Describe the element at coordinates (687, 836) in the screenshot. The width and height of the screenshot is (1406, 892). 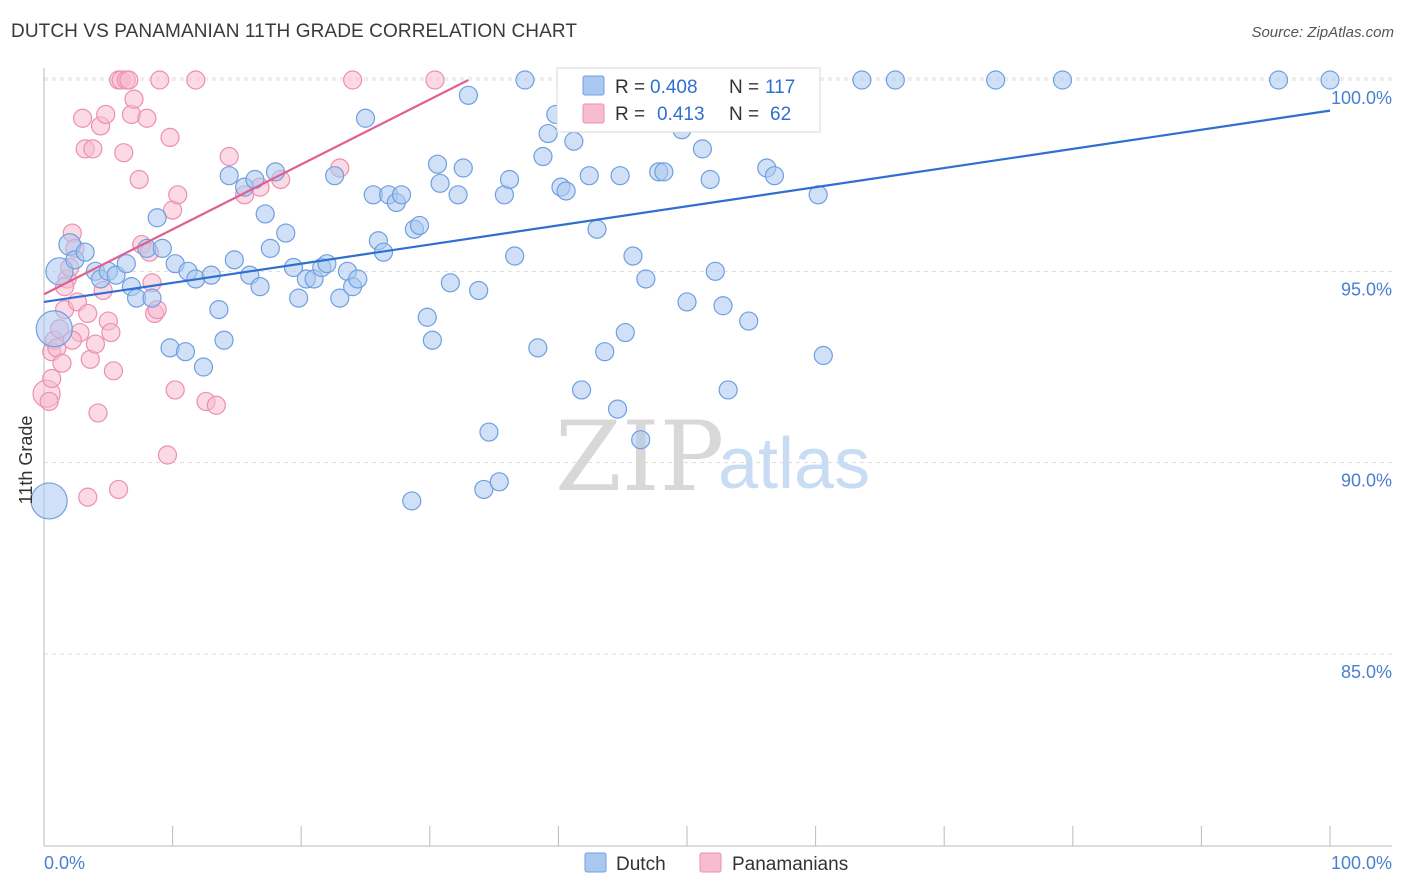
I see `x-axis-ticks` at that location.